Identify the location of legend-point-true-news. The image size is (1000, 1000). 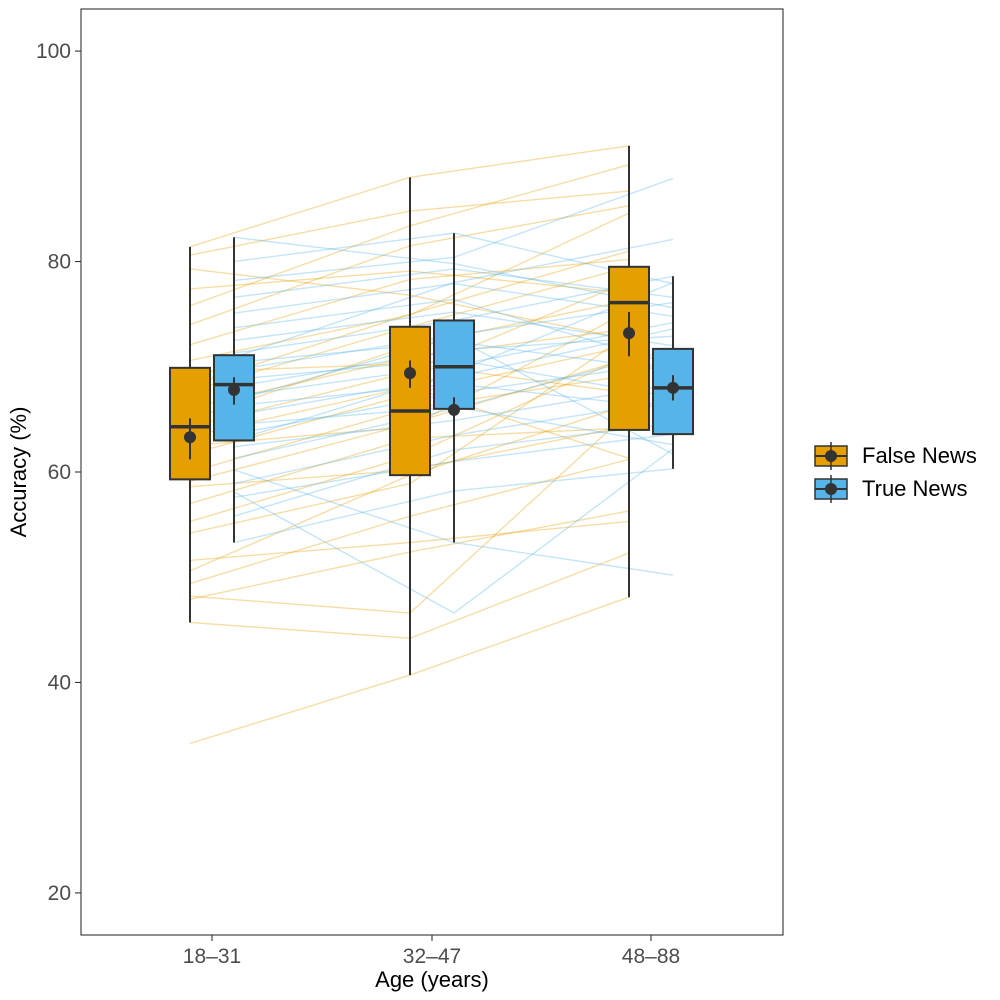
(831, 489).